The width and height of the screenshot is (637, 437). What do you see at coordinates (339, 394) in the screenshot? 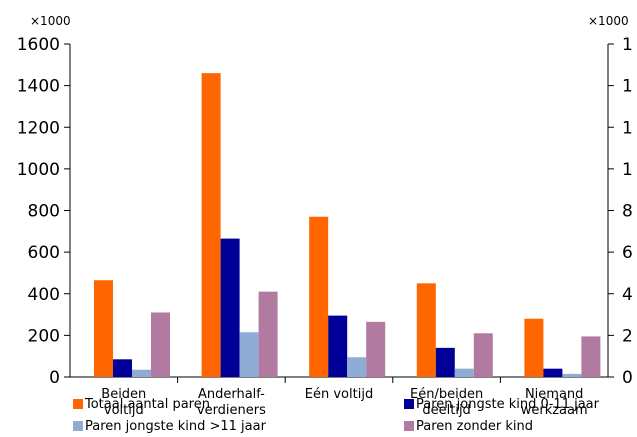
I see `x-tick-label: Eén voltijd` at bounding box center [339, 394].